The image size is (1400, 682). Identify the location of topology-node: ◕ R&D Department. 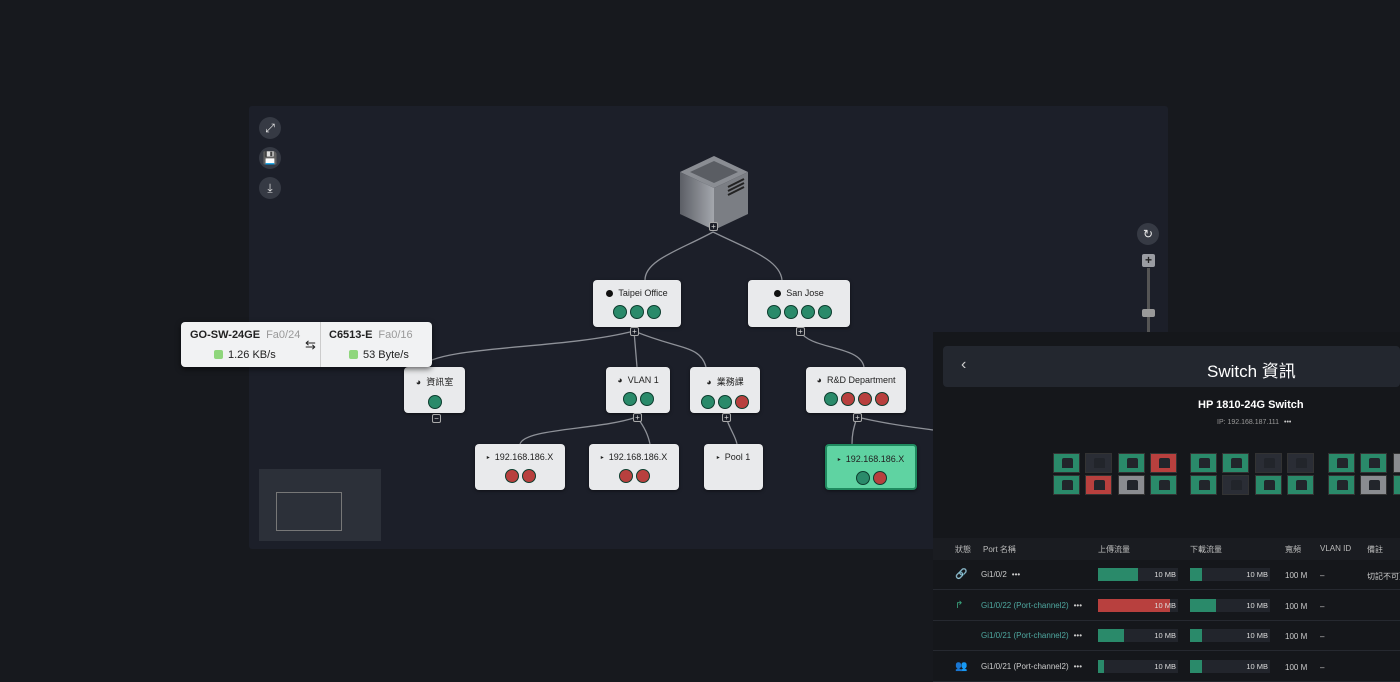
(856, 390).